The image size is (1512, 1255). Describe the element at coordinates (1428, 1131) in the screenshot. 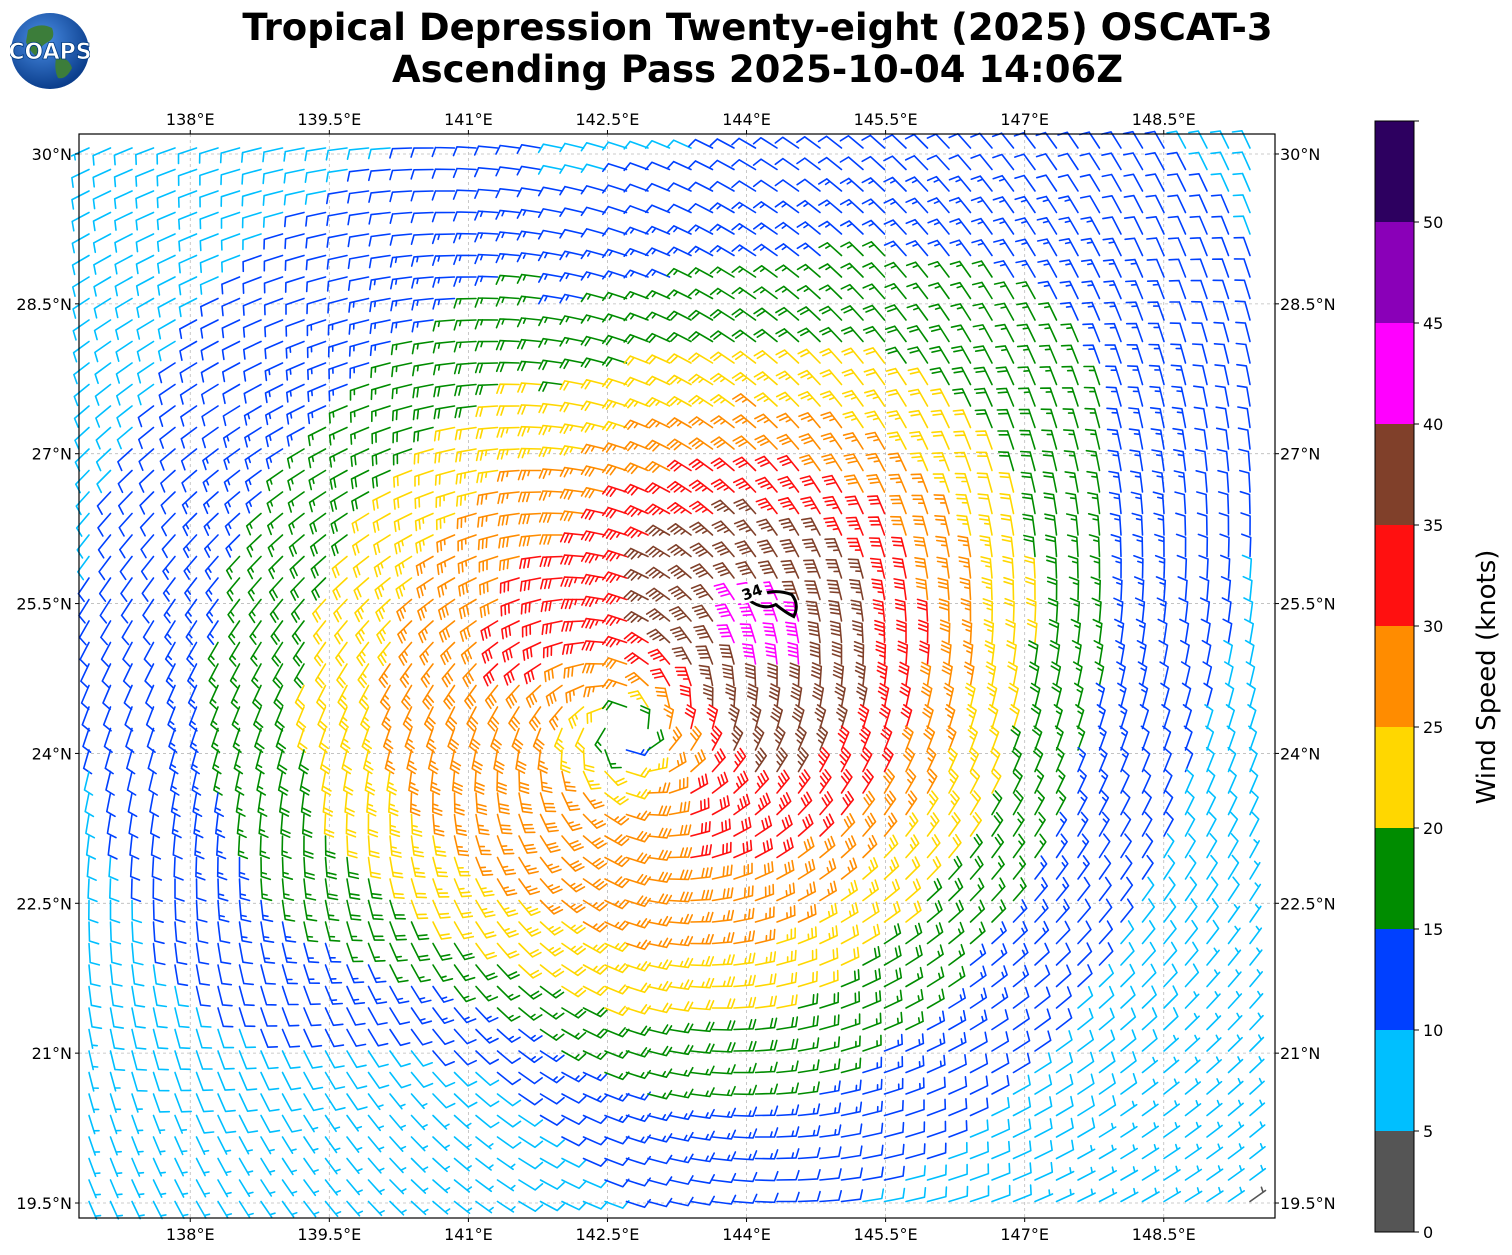

I see `colorbar-tick-label: 5` at that location.